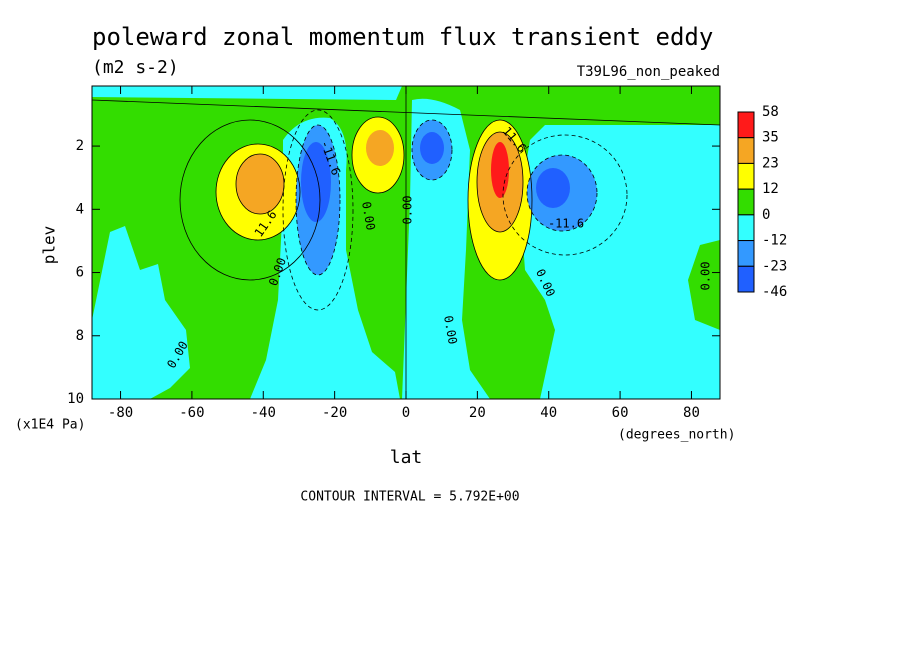 Image resolution: width=904 pixels, height=654 pixels. What do you see at coordinates (770, 138) in the screenshot?
I see `colorbar-label: 35` at bounding box center [770, 138].